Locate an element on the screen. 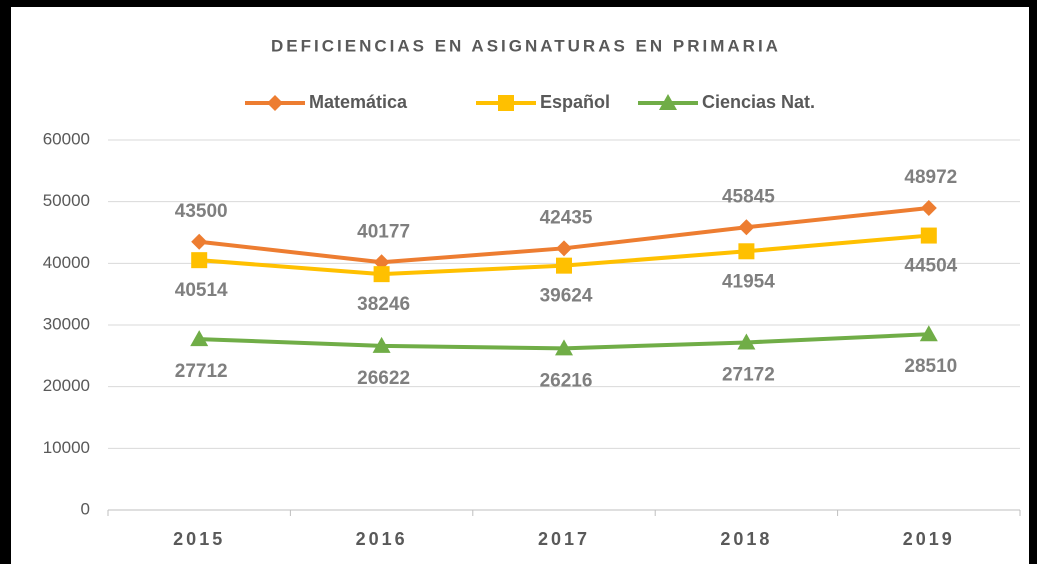 The height and width of the screenshot is (564, 1037). legend-label: Matemática is located at coordinates (358, 102).